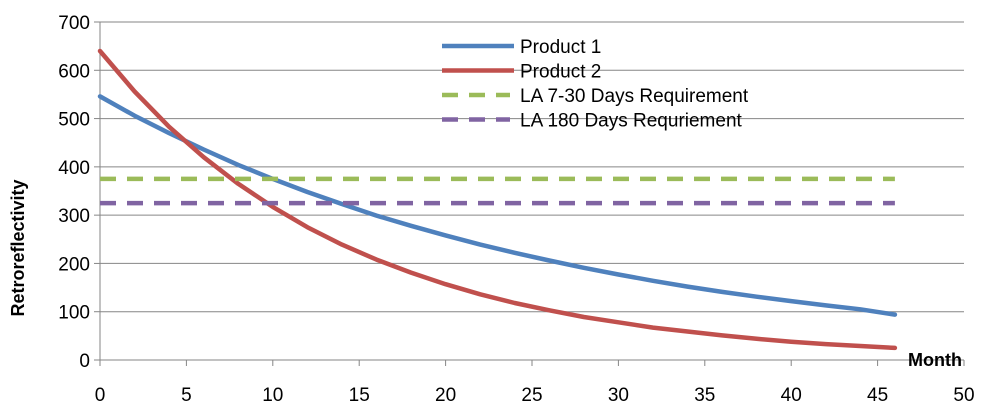 The height and width of the screenshot is (415, 986). I want to click on legend-item-1: Product 1, so click(521, 47).